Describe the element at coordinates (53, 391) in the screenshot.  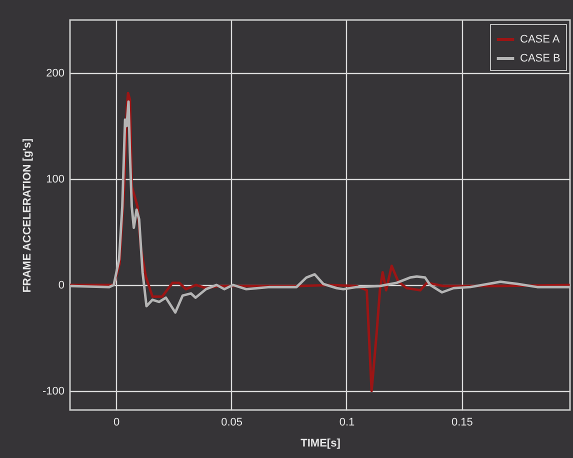
I see `y-tick-label: -100` at that location.